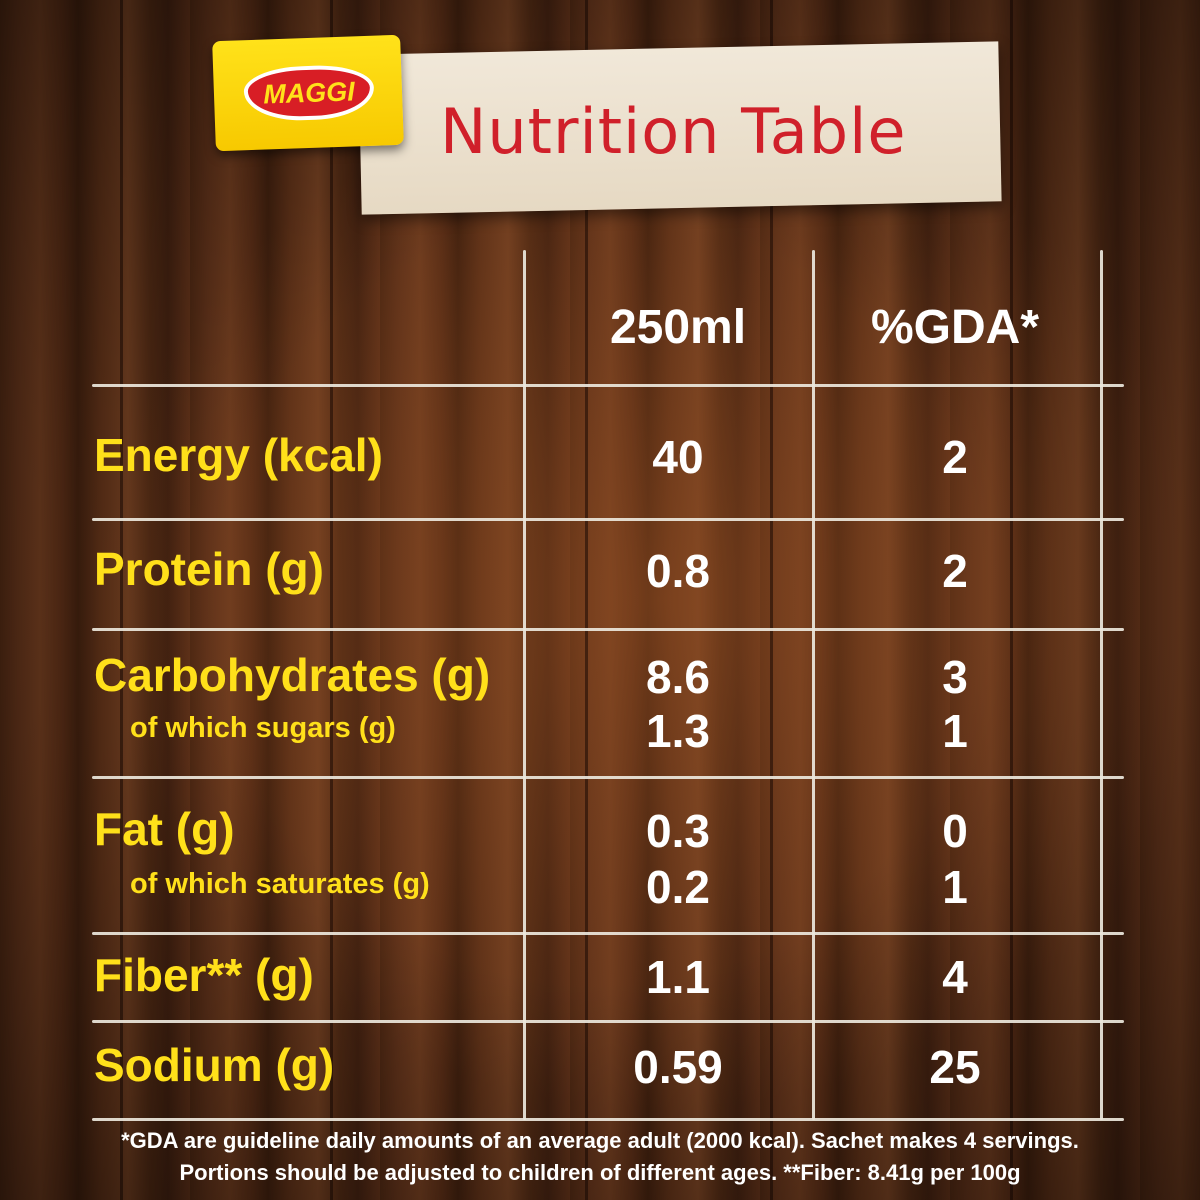 The image size is (1200, 1200). What do you see at coordinates (678, 831) in the screenshot?
I see `value-fat-amount: 0.3` at bounding box center [678, 831].